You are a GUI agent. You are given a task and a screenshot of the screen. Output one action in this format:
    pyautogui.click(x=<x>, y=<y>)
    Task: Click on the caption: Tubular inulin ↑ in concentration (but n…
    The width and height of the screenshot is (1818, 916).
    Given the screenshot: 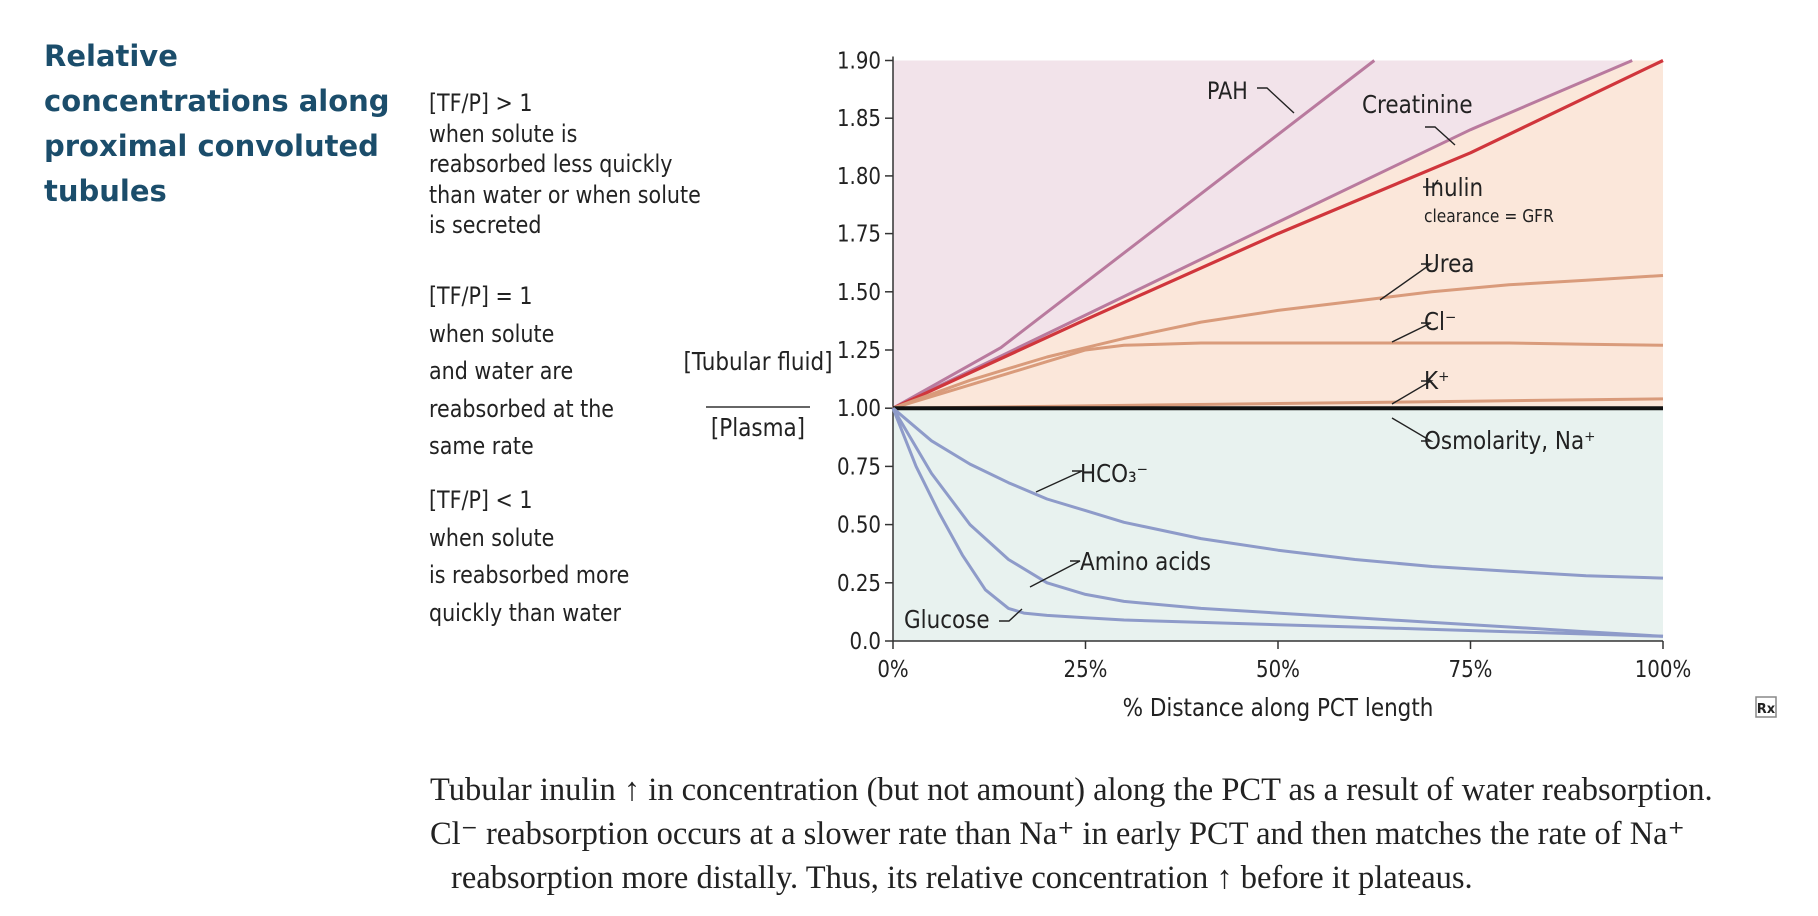 What is the action you would take?
    pyautogui.click(x=1124, y=834)
    